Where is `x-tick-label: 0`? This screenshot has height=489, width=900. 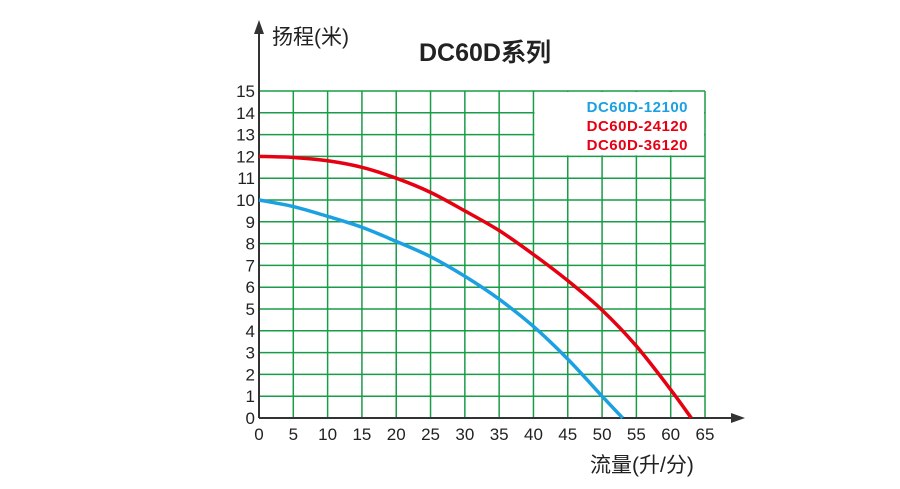
x-tick-label: 0 is located at coordinates (258, 434).